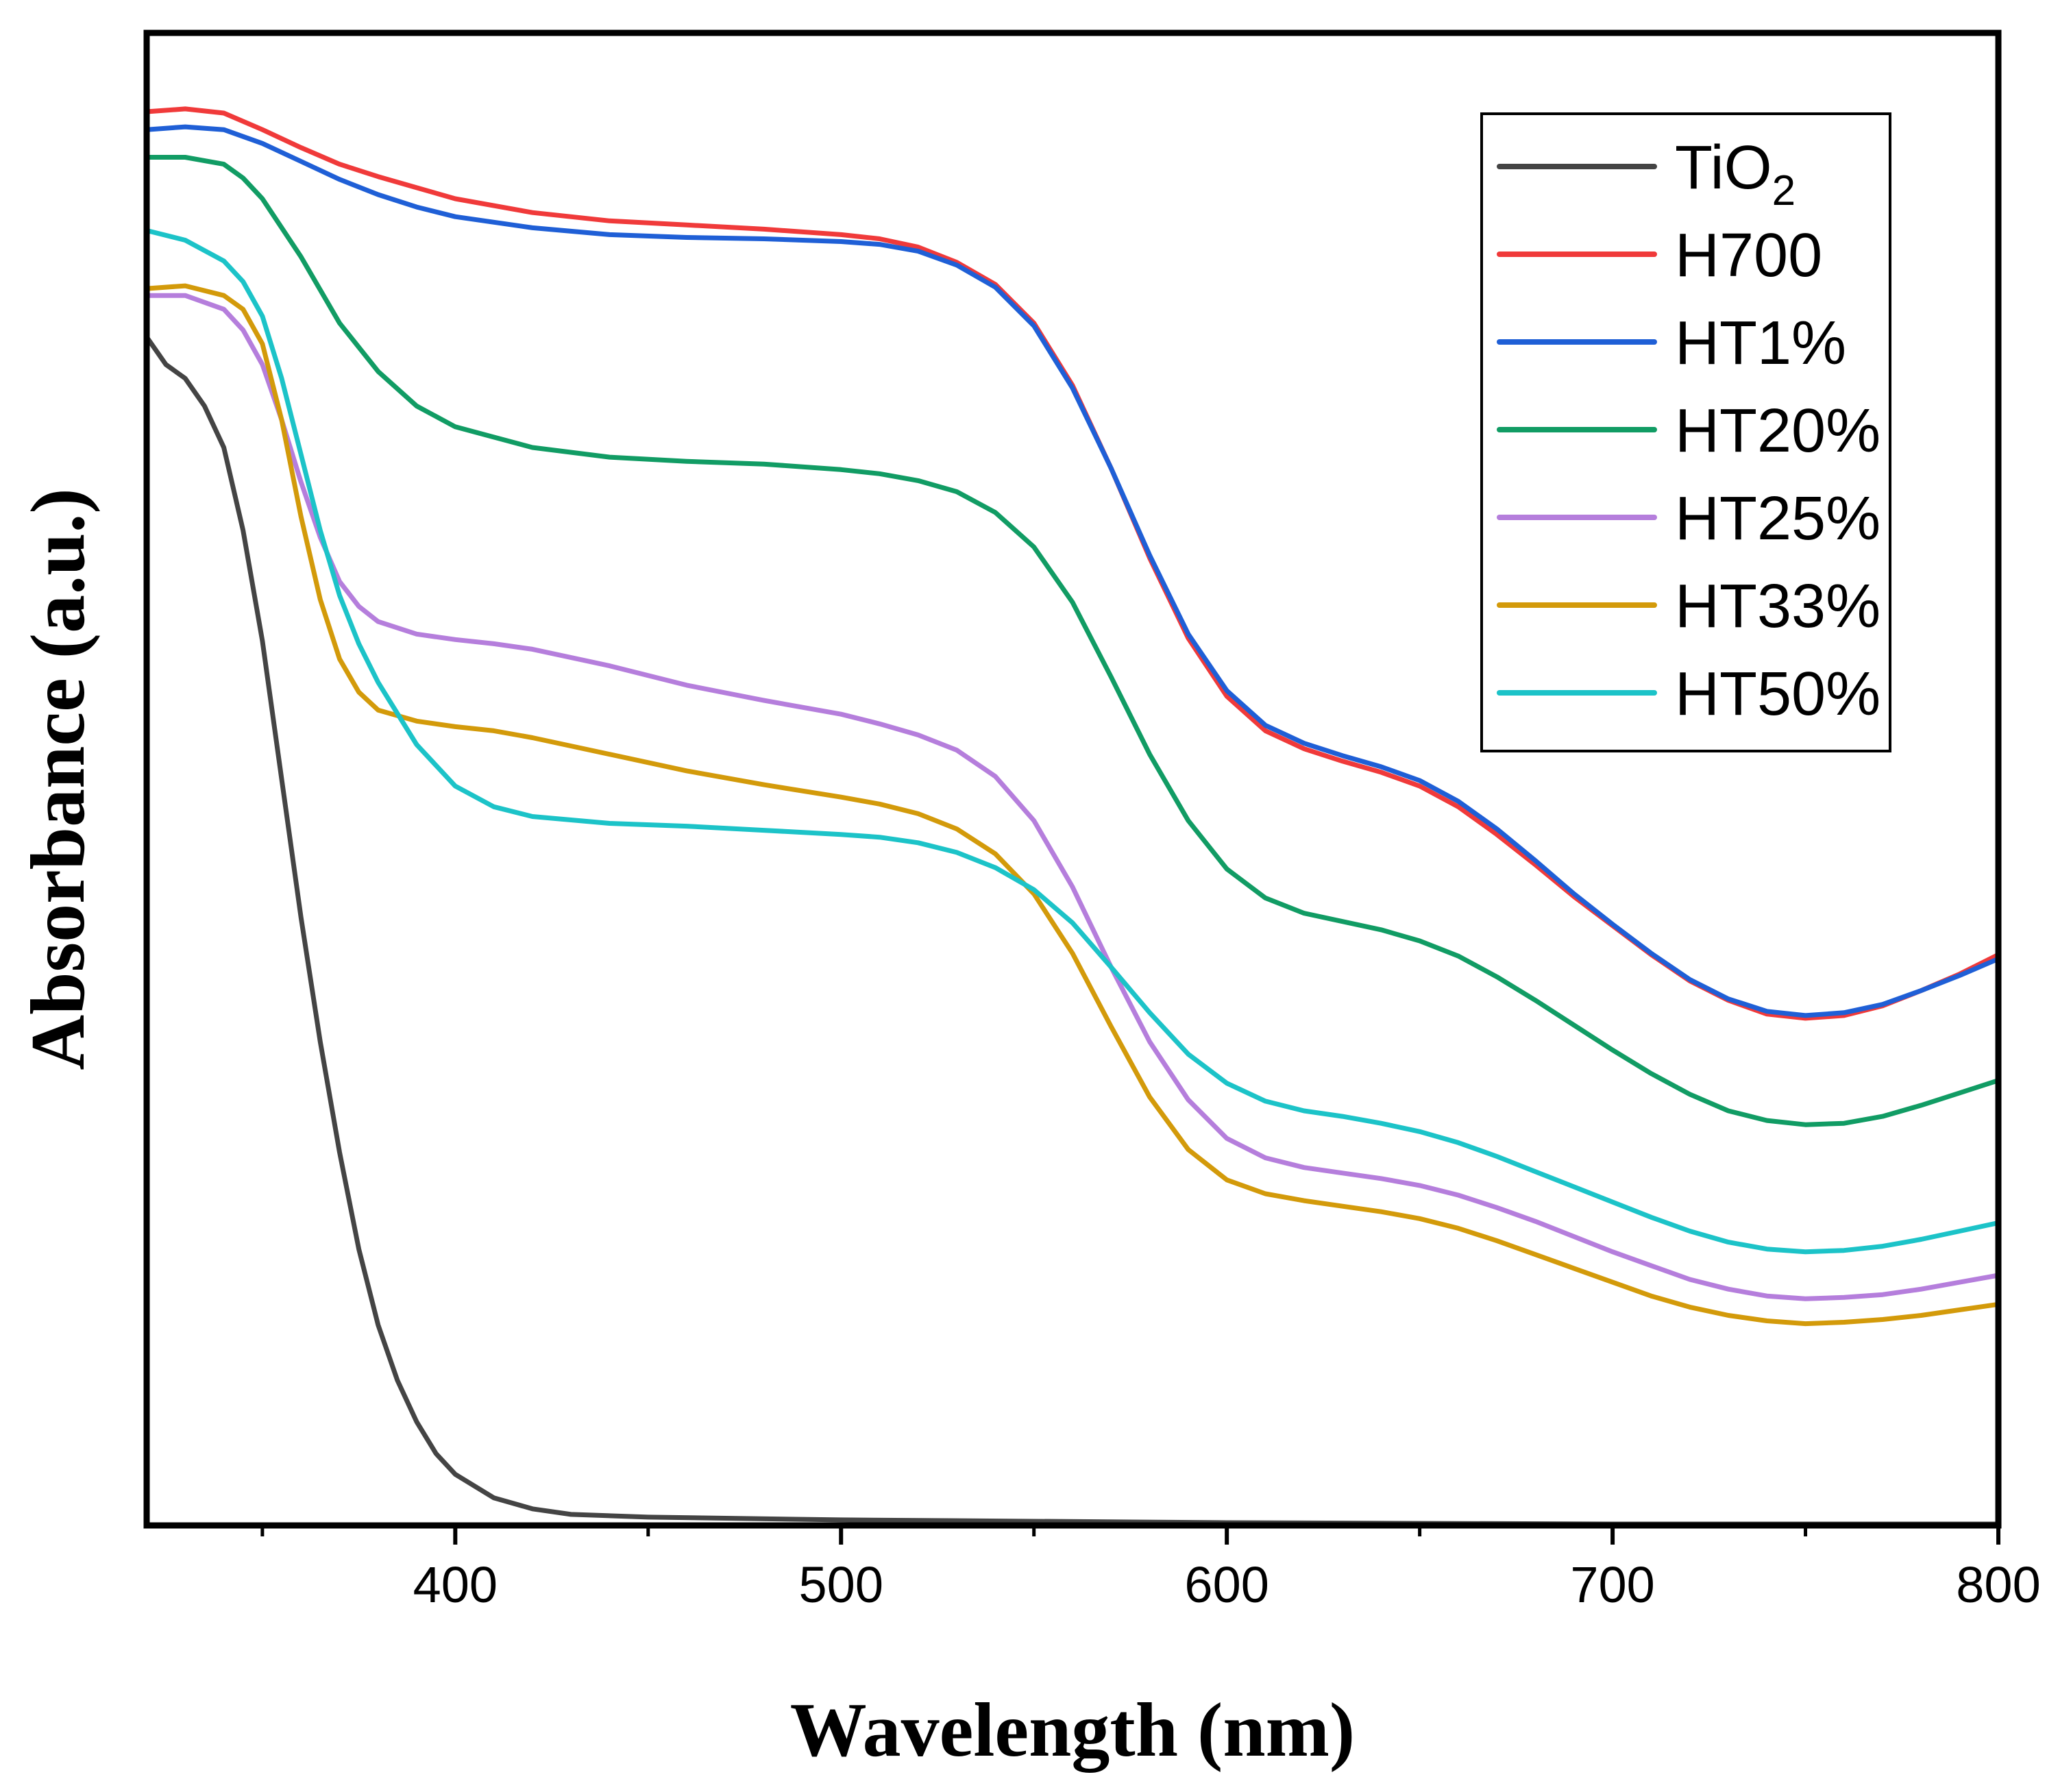 The width and height of the screenshot is (2071, 1792). I want to click on x-tick-label: 700, so click(1612, 1584).